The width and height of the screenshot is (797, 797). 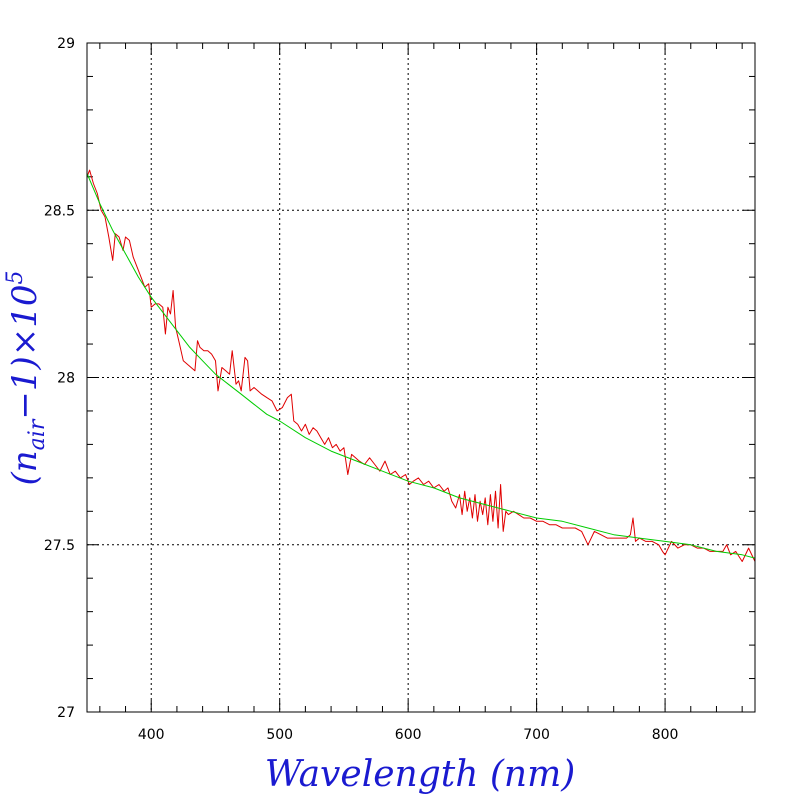 I want to click on y-tick-label: 27.5, so click(x=59, y=546).